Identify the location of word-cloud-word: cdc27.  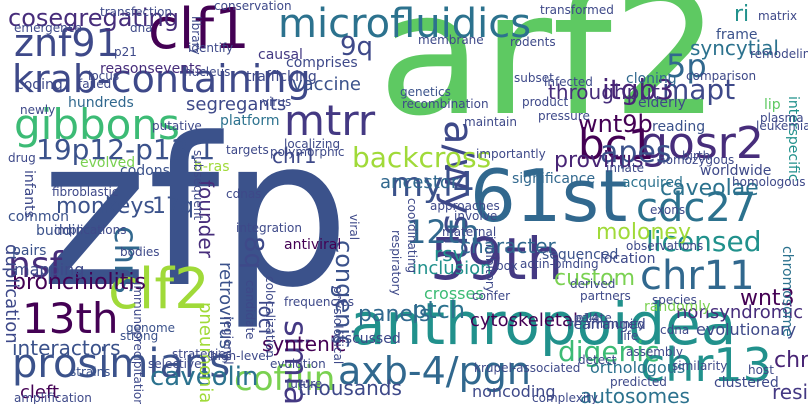
(696, 208).